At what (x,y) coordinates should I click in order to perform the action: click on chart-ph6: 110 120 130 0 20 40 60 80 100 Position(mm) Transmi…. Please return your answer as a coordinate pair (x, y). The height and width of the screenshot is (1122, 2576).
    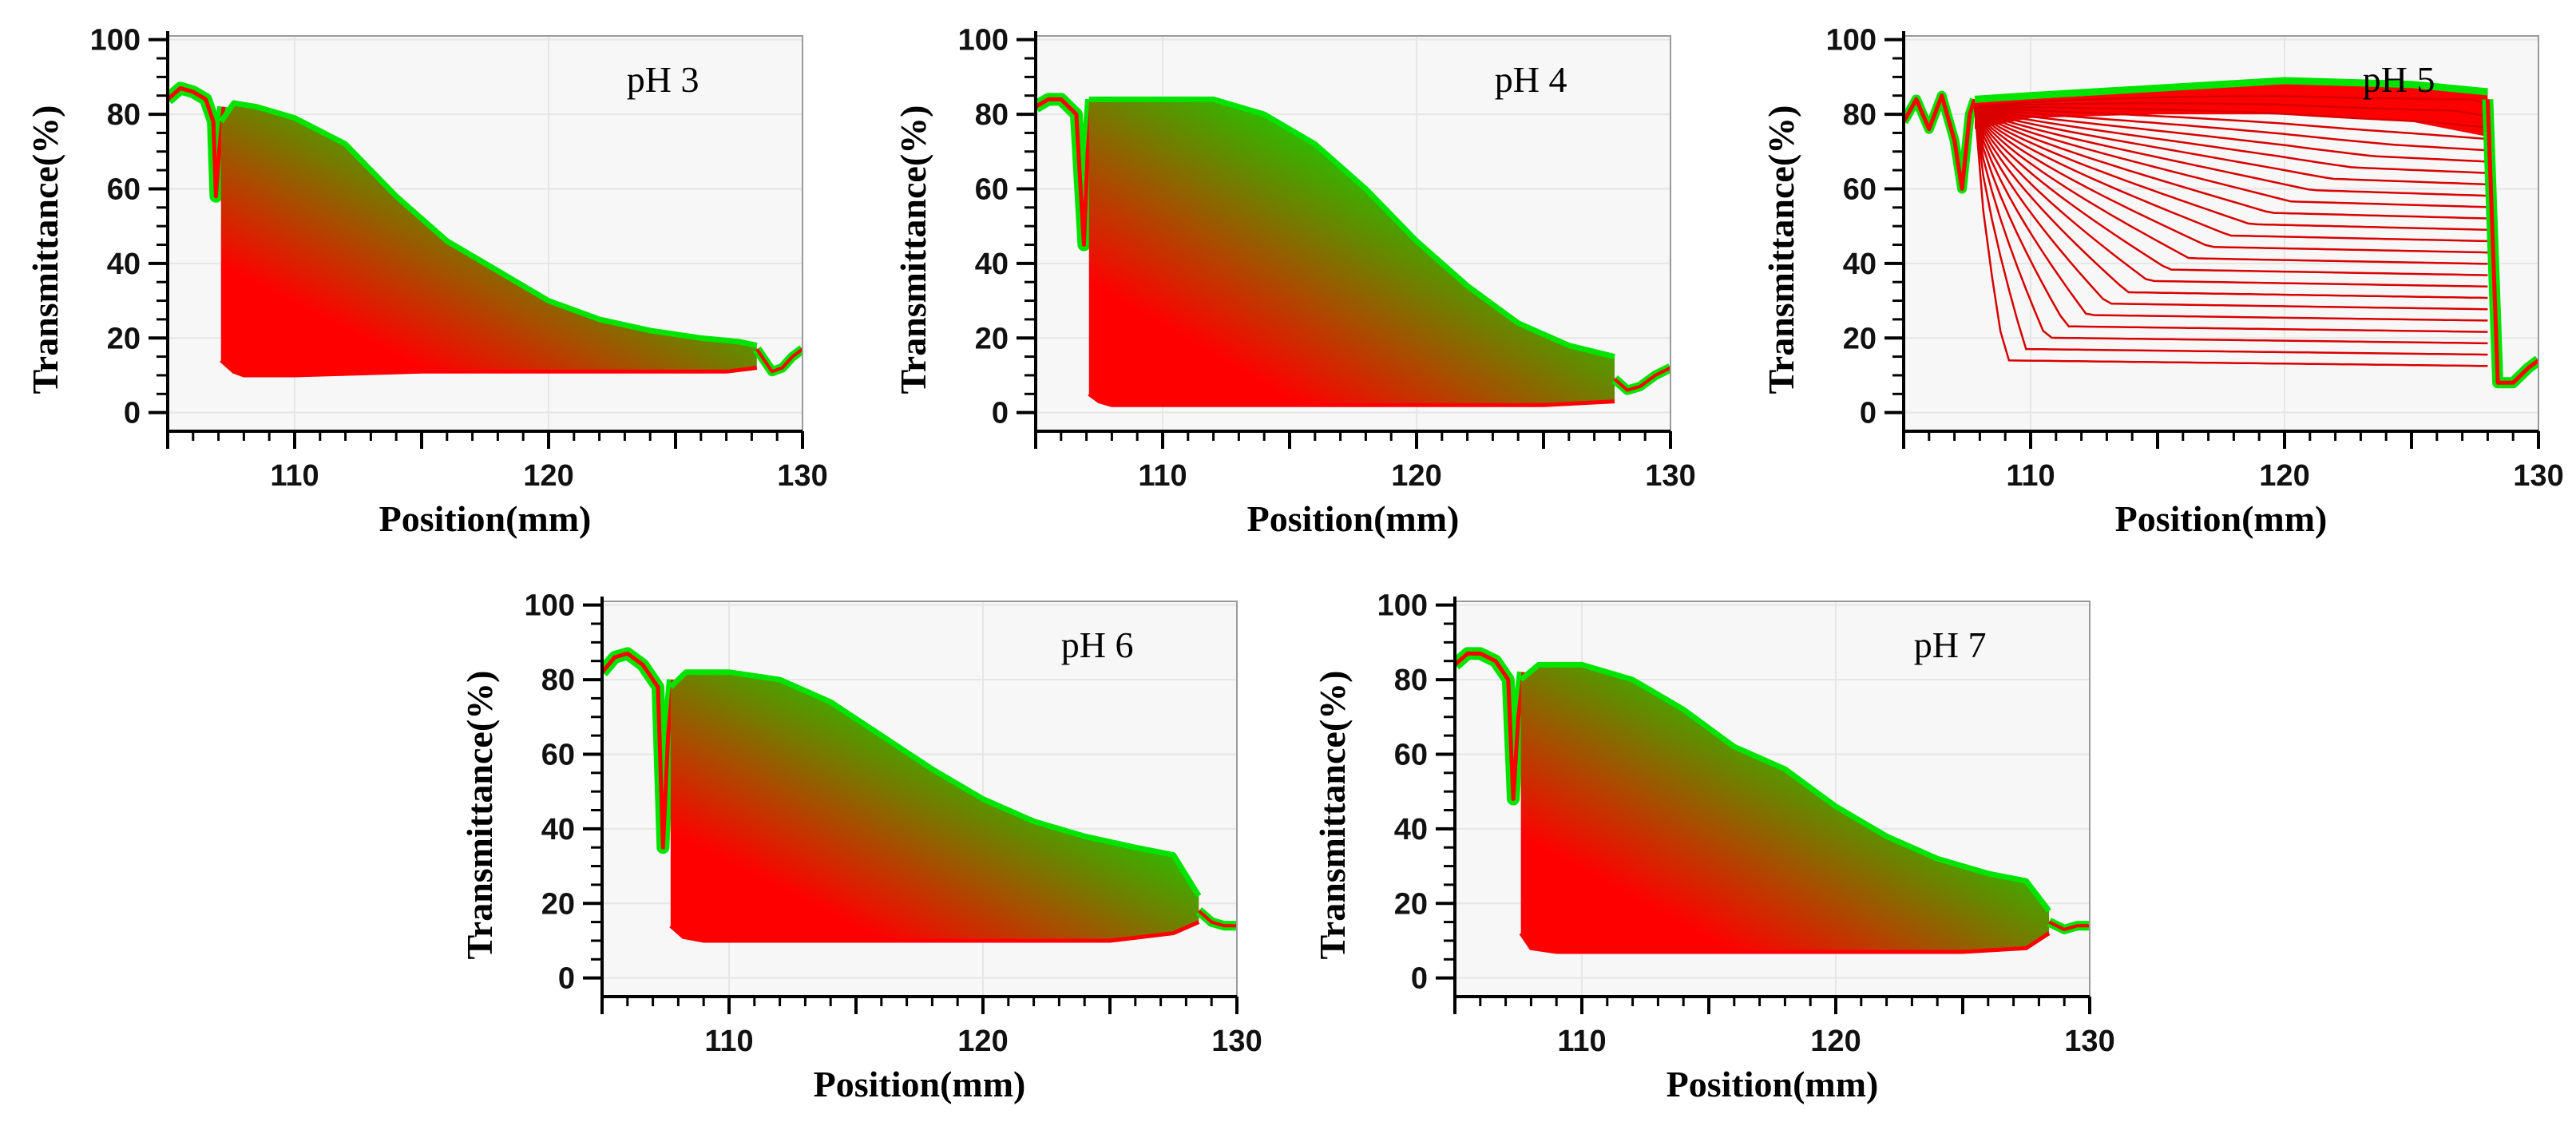
    Looking at the image, I should click on (860, 846).